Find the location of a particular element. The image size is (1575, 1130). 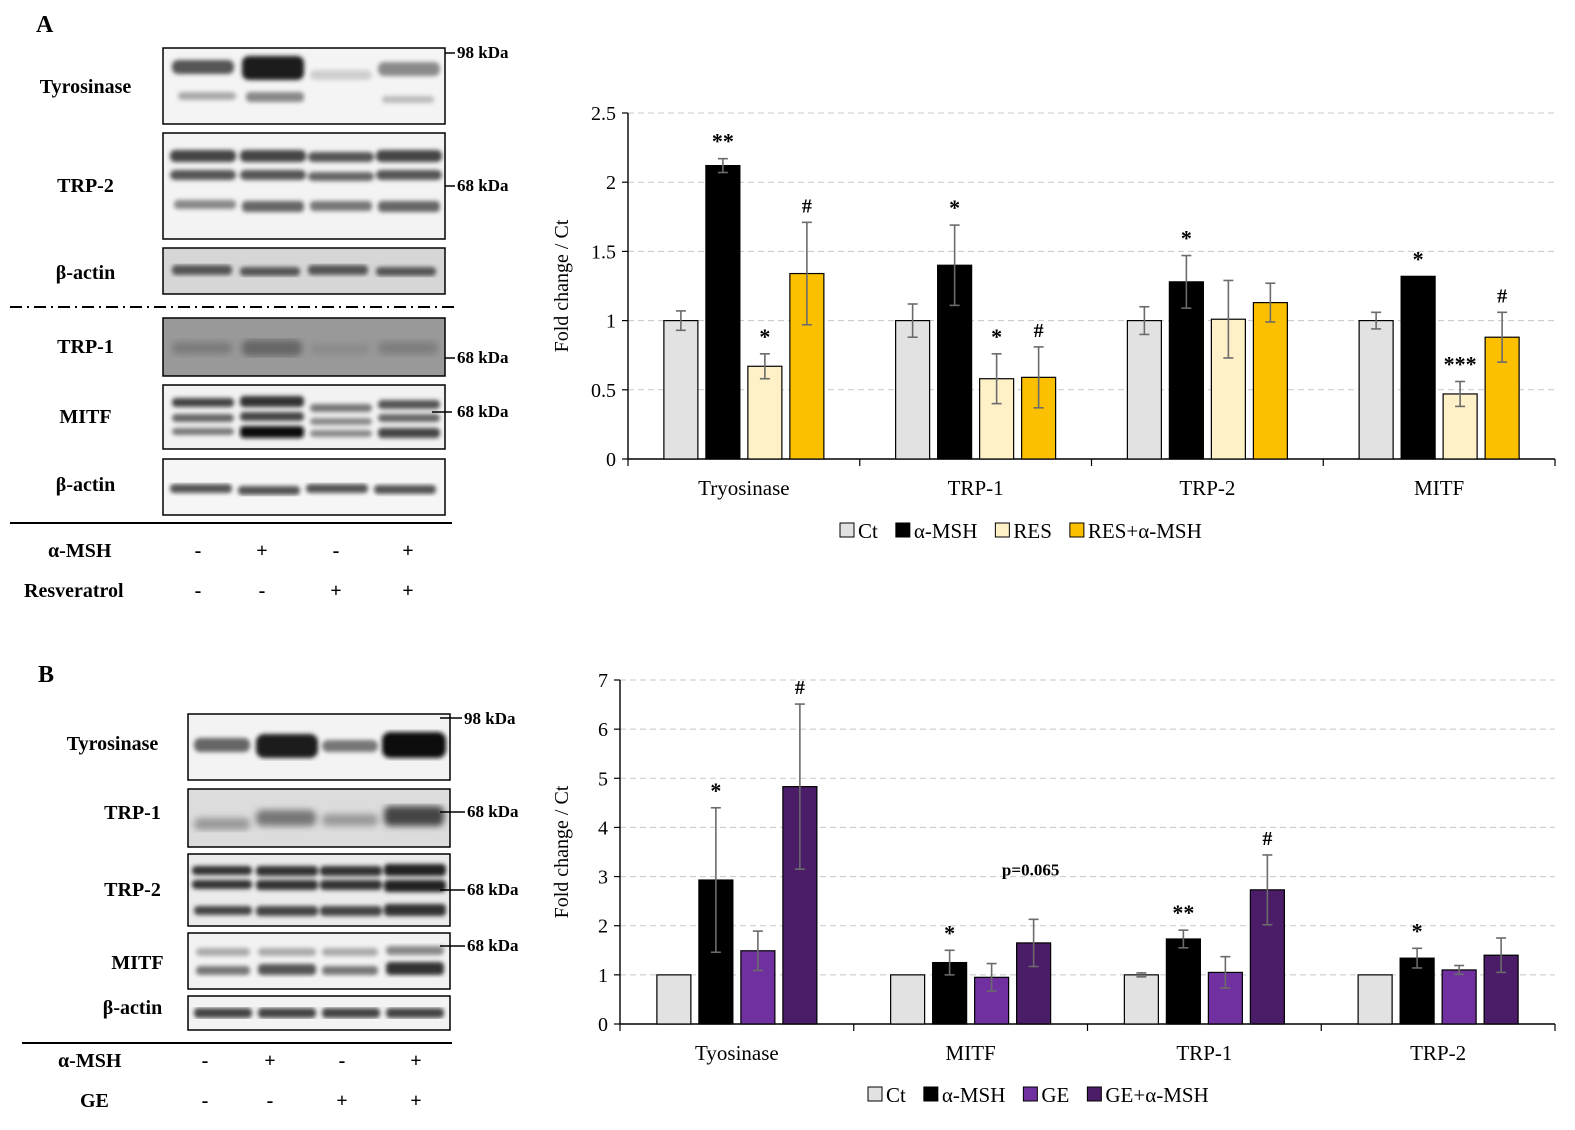

legend-label: RES+α-MSH is located at coordinates (1145, 531).